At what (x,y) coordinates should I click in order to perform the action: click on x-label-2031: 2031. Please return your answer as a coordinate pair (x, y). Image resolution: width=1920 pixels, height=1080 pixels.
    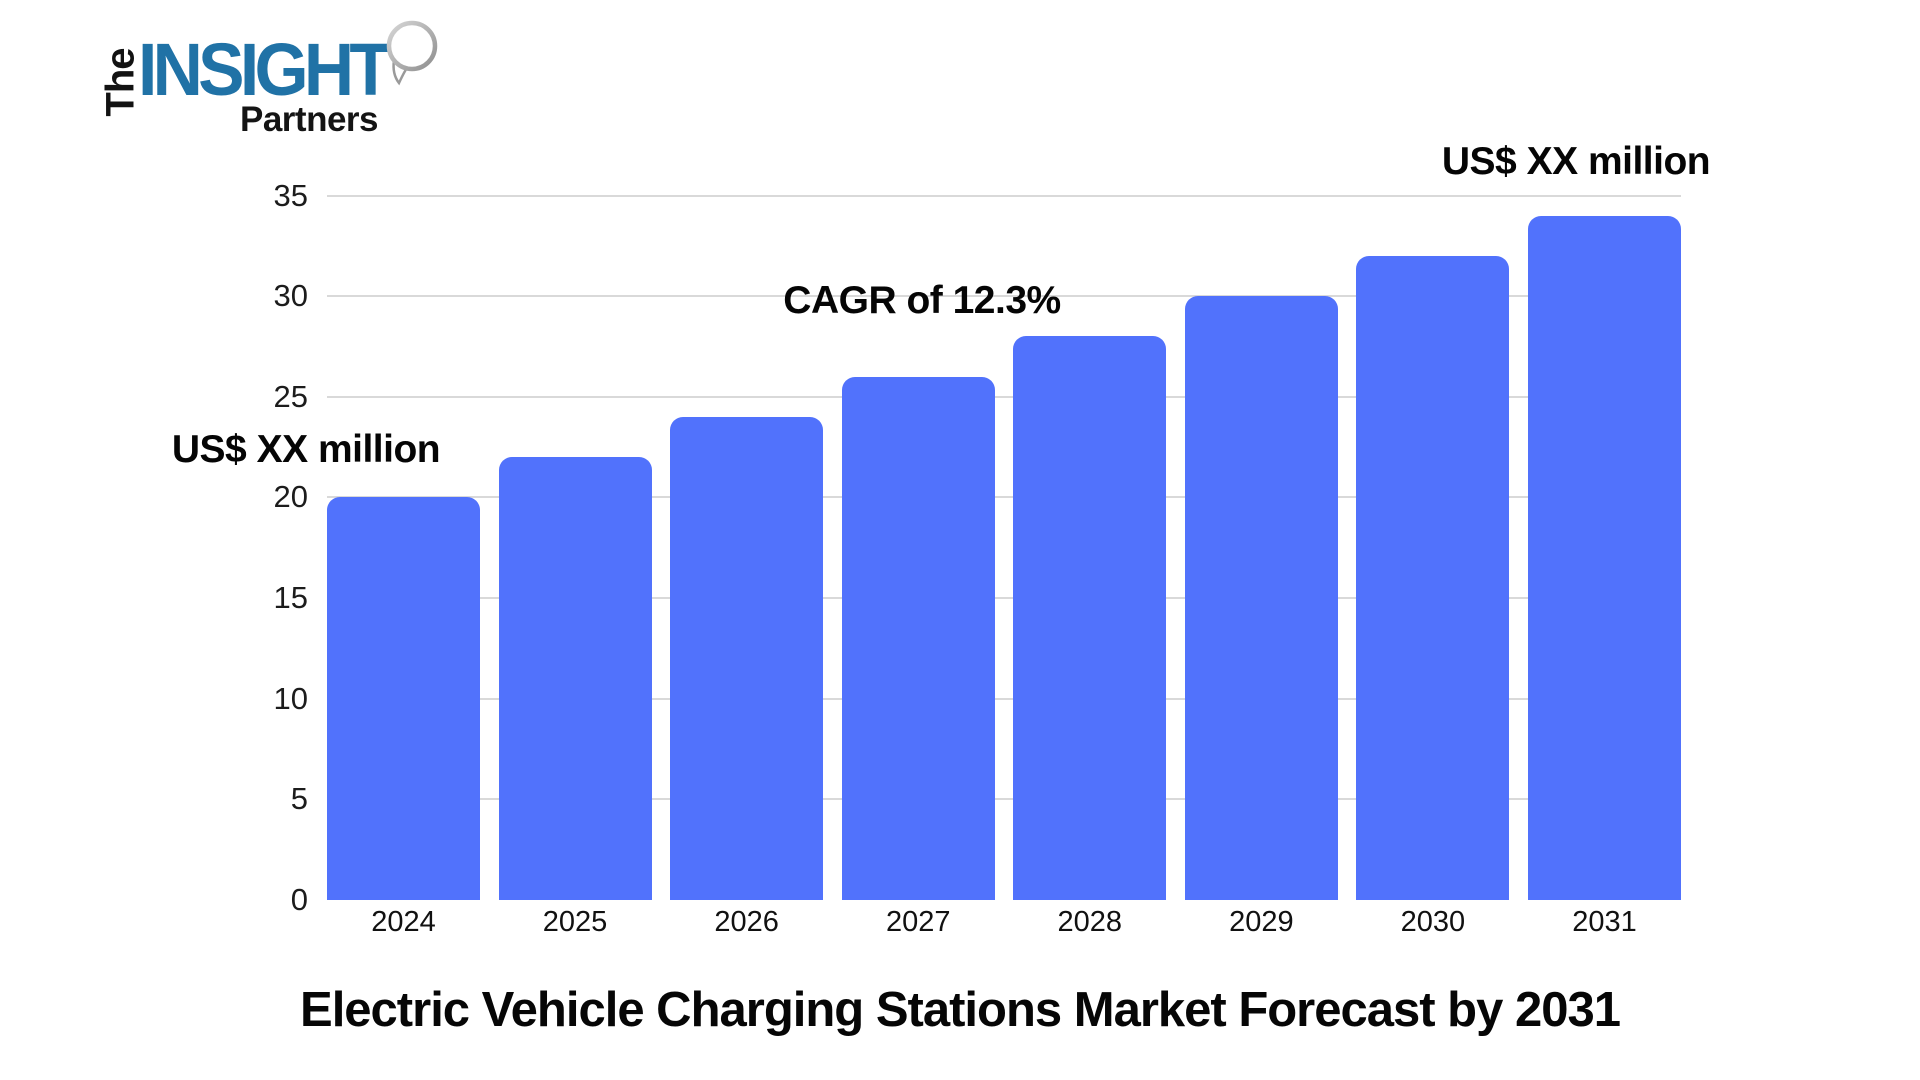
    Looking at the image, I should click on (1604, 922).